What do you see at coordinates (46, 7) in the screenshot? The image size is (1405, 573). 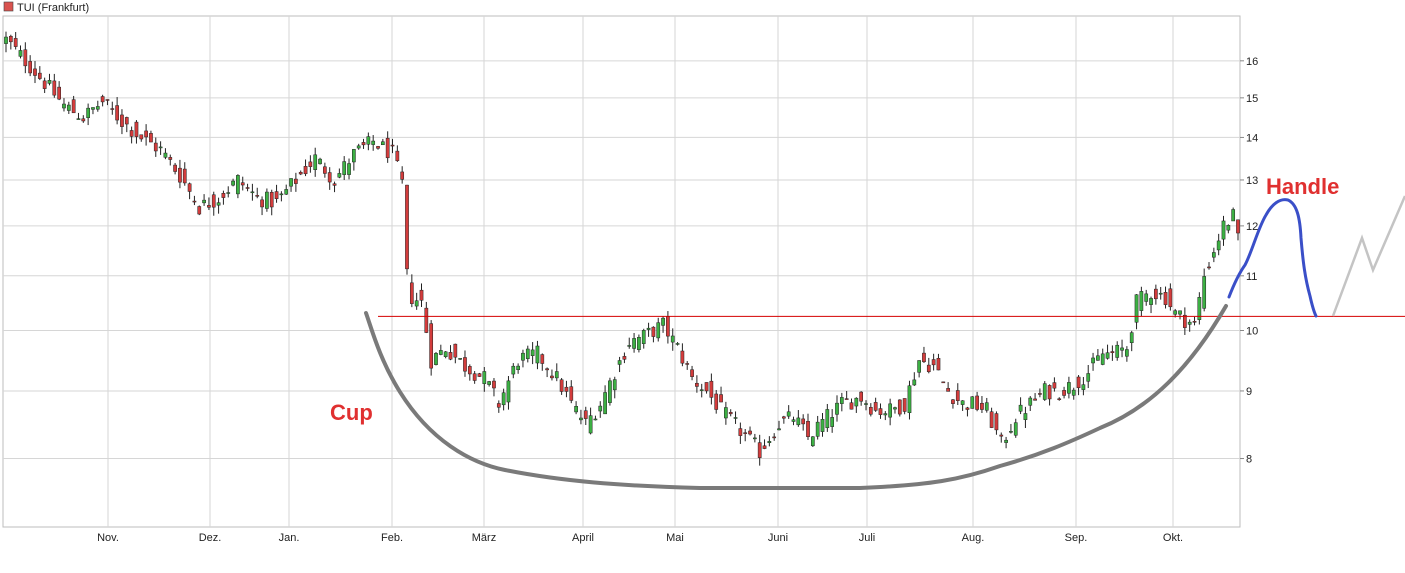 I see `legend: TUI (Frankfurt)` at bounding box center [46, 7].